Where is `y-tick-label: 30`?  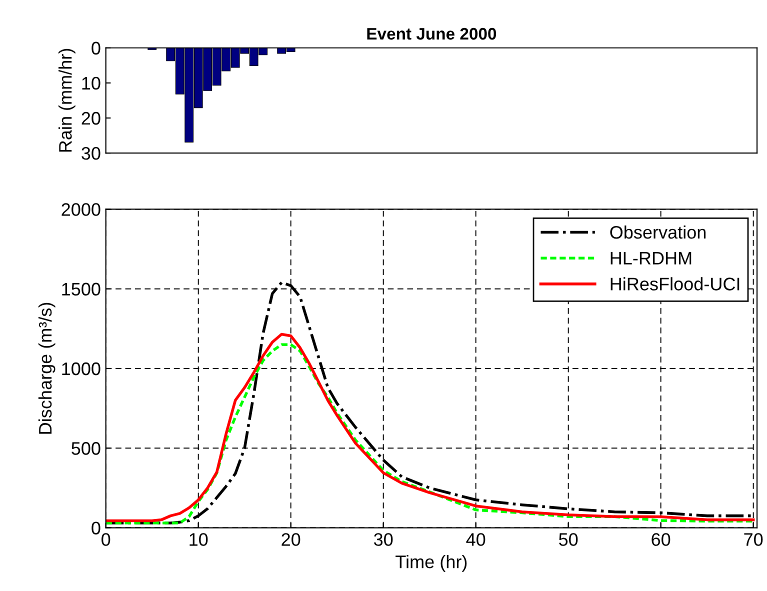 y-tick-label: 30 is located at coordinates (91, 153).